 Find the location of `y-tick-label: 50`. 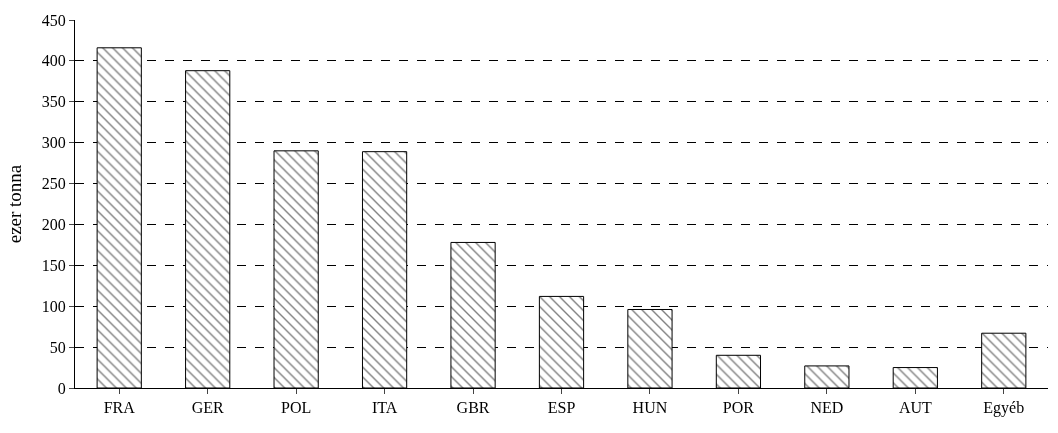

y-tick-label: 50 is located at coordinates (57, 347).